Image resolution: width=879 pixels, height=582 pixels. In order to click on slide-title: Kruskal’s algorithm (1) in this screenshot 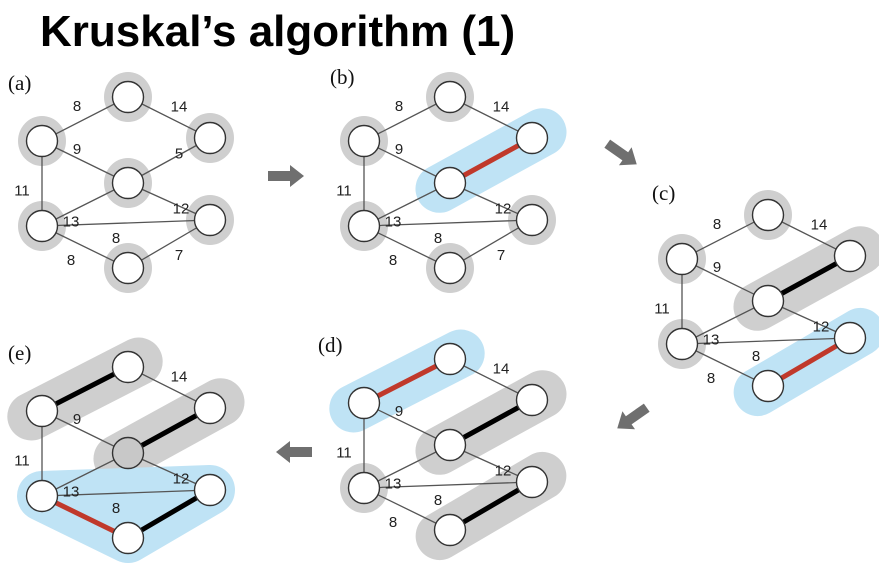, I will do `click(278, 31)`.